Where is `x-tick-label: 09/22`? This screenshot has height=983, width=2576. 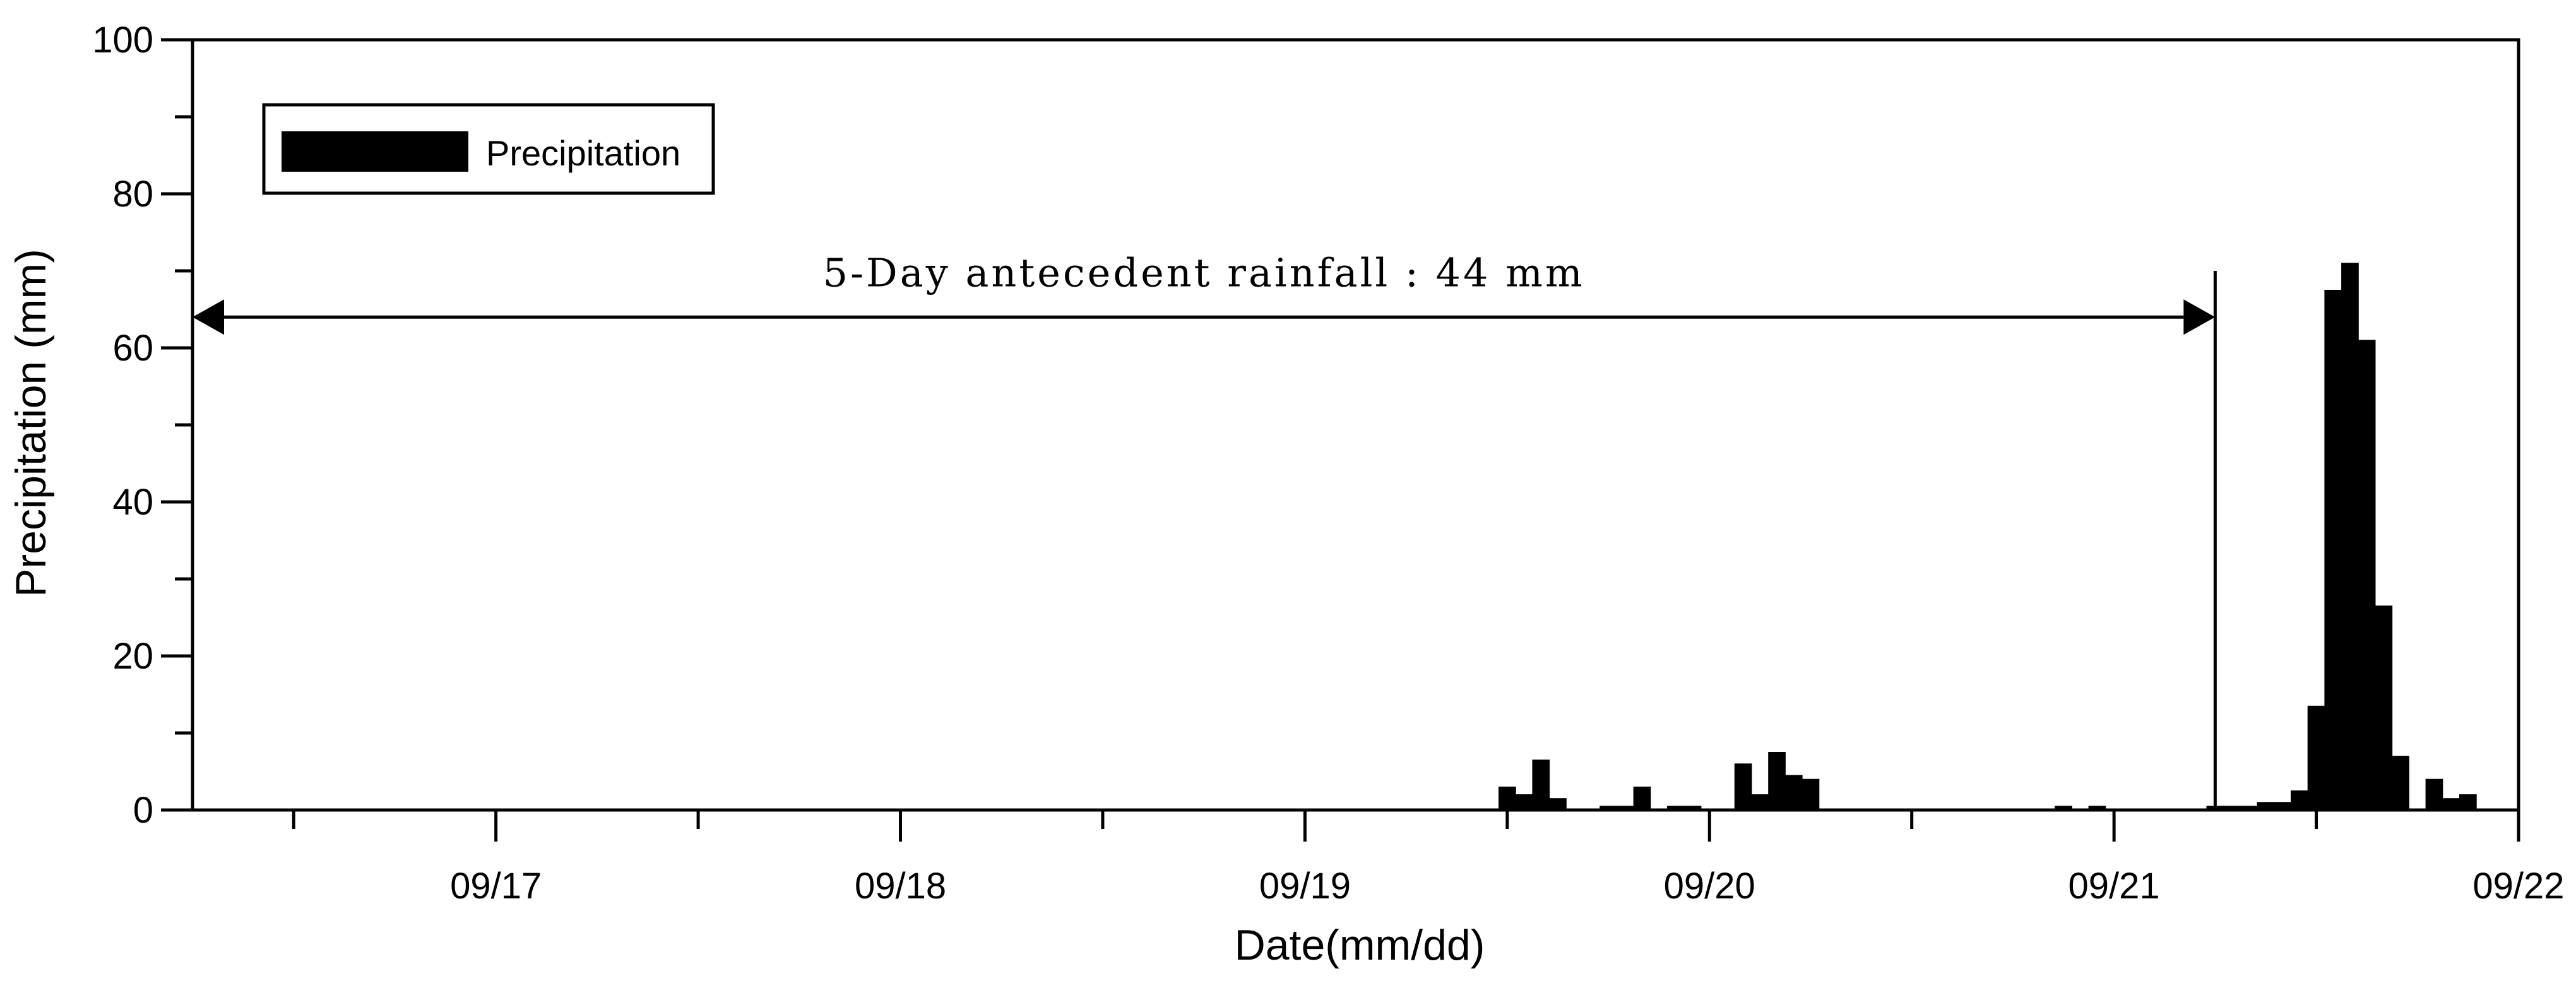 x-tick-label: 09/22 is located at coordinates (2518, 886).